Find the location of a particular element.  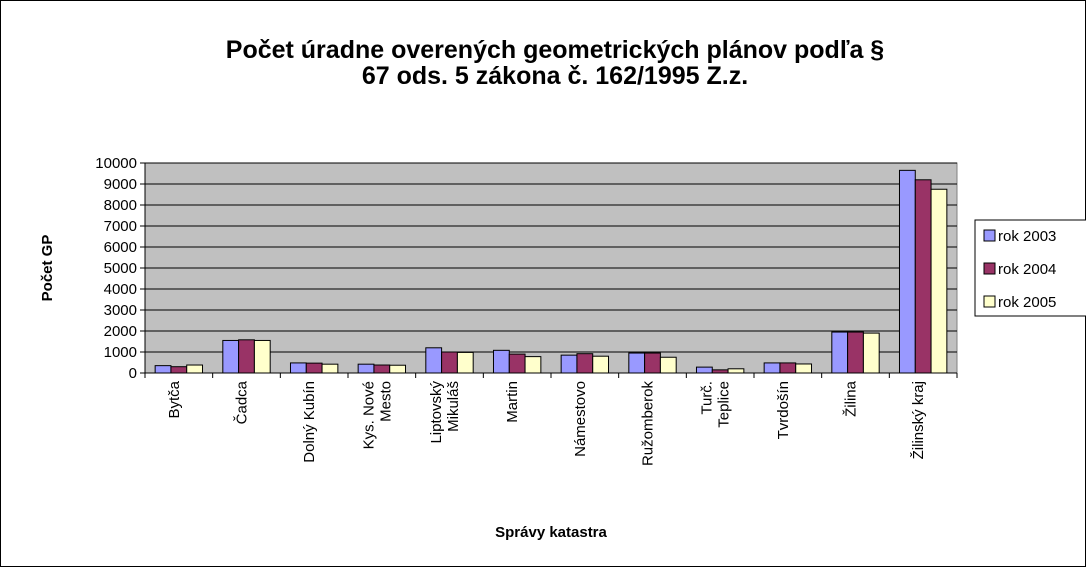

x-tick-label: Čadca is located at coordinates (242, 402).